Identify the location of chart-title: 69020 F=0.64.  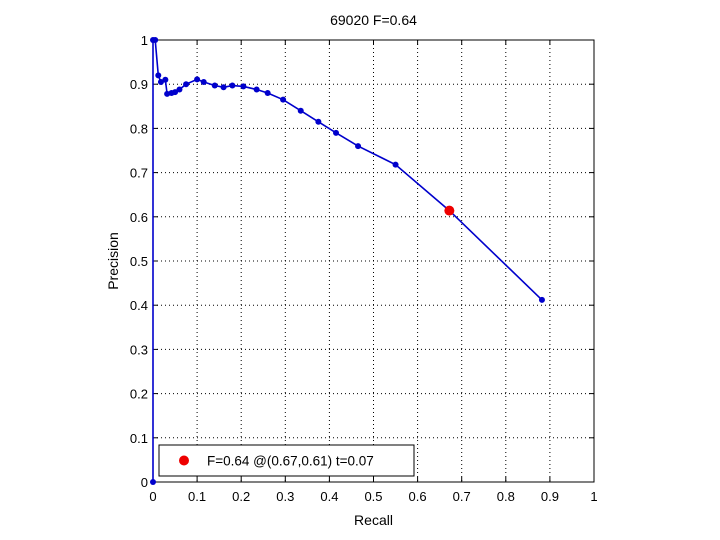
(373, 20).